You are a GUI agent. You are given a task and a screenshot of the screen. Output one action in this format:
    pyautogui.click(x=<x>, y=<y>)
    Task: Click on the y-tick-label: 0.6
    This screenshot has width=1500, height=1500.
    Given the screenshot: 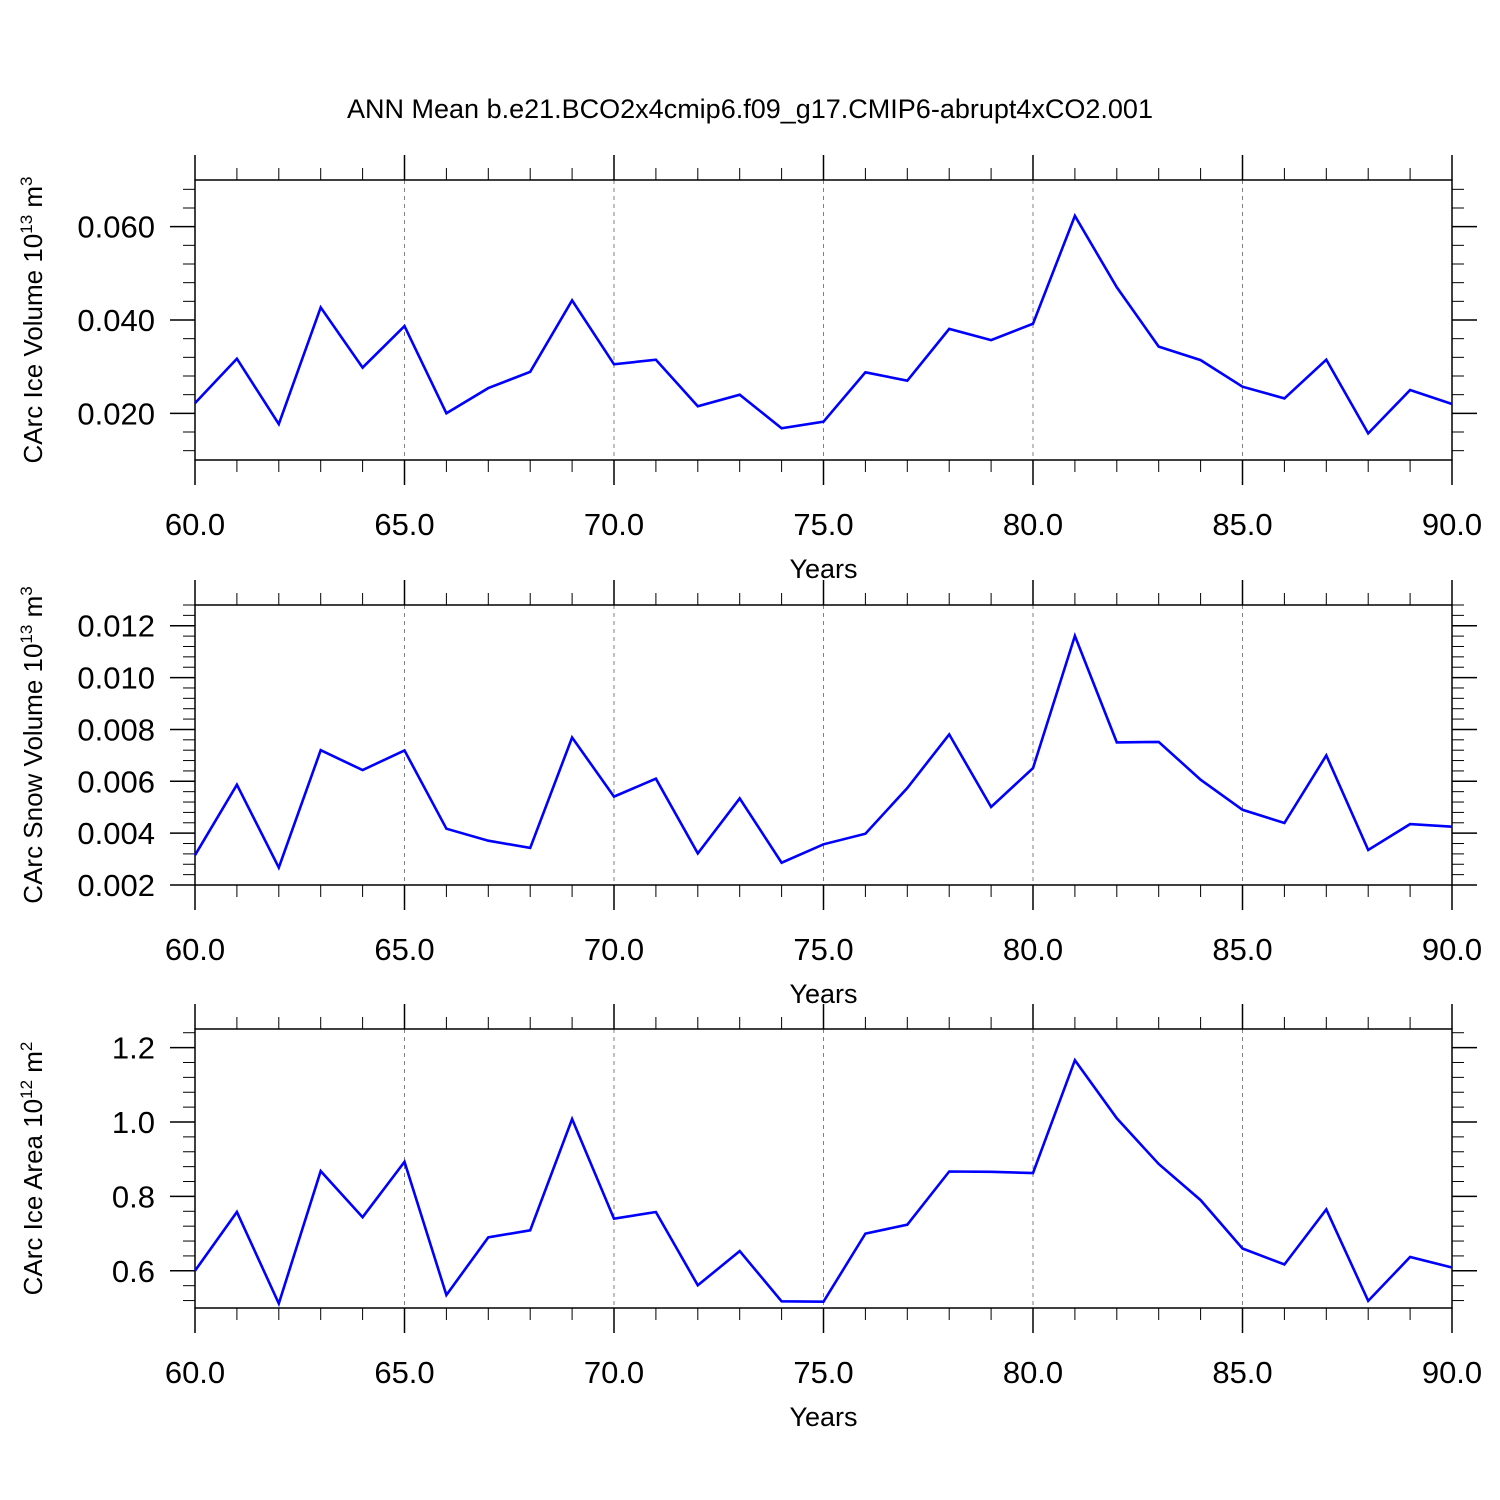 What is the action you would take?
    pyautogui.click(x=133, y=1271)
    